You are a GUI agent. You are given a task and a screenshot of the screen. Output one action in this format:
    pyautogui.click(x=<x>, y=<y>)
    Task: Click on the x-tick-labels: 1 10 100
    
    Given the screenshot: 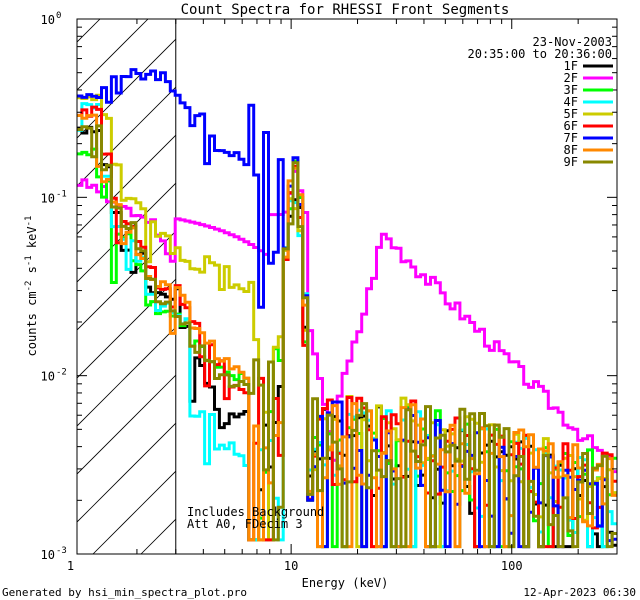 What is the action you would take?
    pyautogui.click(x=295, y=566)
    